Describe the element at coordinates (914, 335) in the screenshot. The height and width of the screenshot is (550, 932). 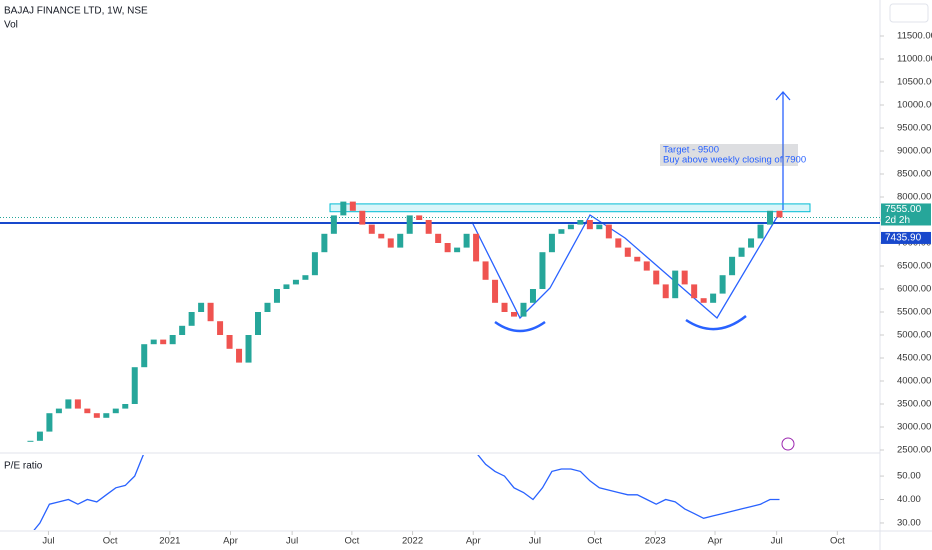
I see `y-tick-label: 5000.00` at that location.